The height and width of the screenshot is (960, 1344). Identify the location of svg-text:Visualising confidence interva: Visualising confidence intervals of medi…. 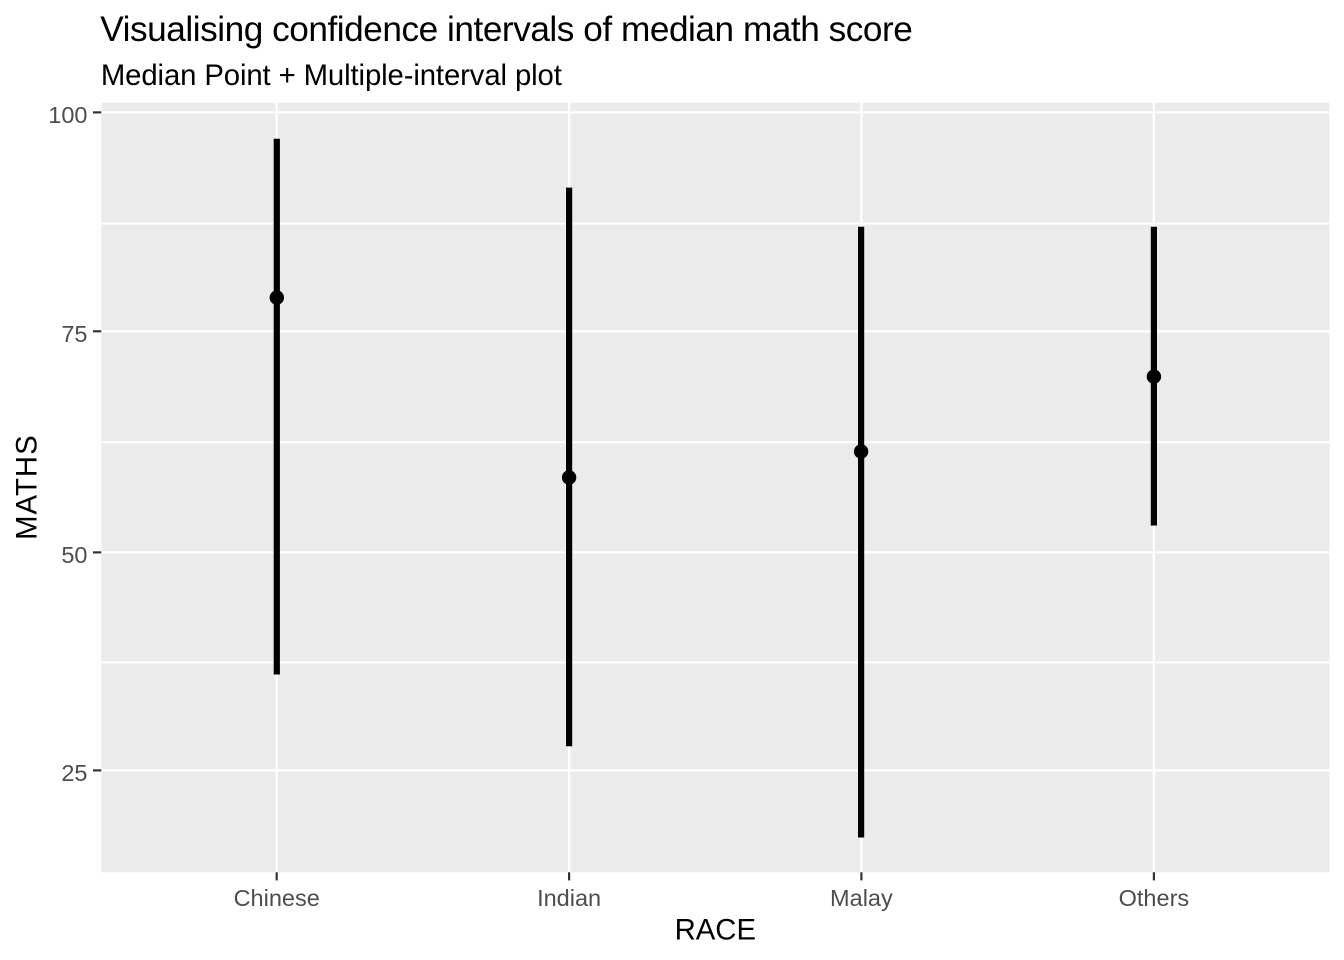
(506, 29).